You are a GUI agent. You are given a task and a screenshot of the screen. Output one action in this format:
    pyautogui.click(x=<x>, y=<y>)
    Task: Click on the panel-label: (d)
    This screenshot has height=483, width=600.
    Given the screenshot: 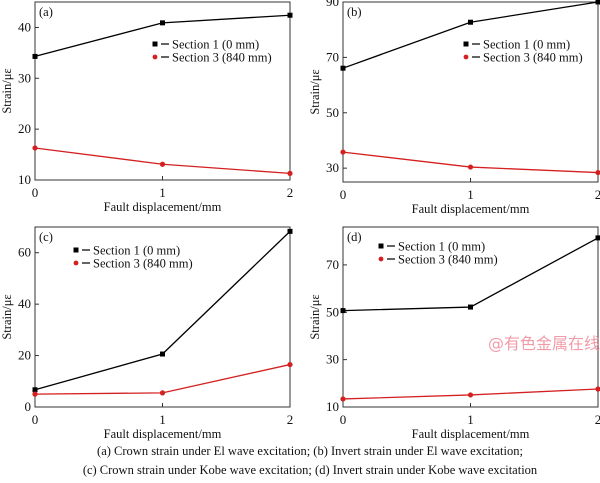 What is the action you would take?
    pyautogui.click(x=354, y=237)
    